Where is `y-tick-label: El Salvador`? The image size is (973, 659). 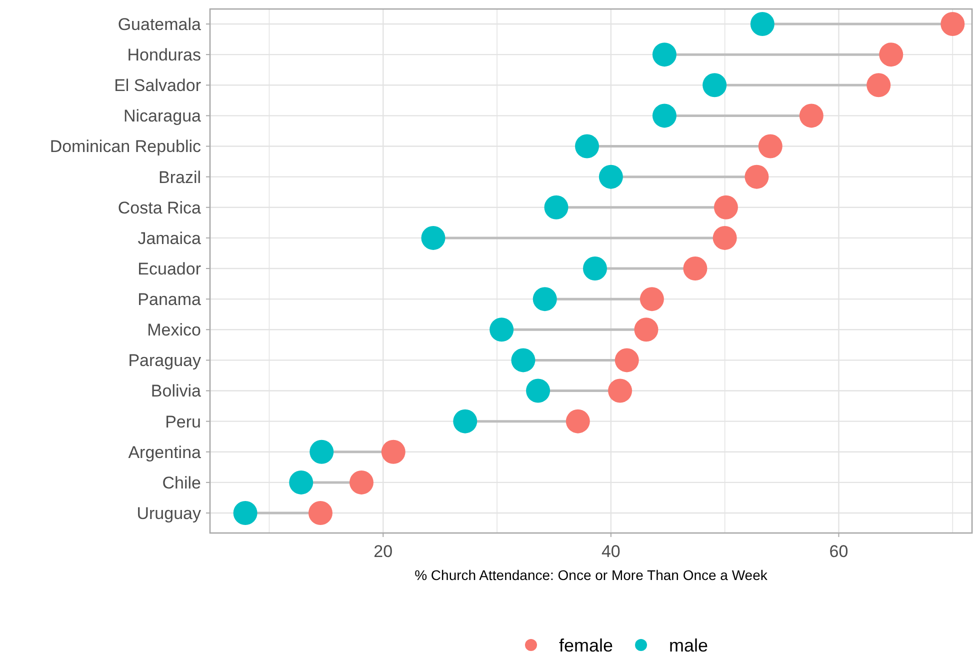
y-tick-label: El Salvador is located at coordinates (158, 86).